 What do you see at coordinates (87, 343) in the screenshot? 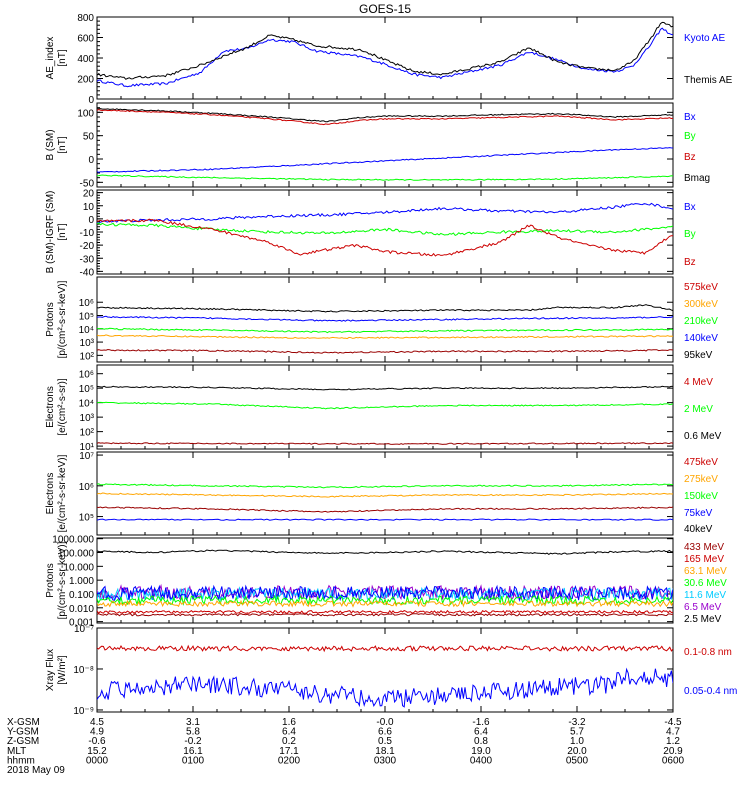
I see `y-tick-label: 10³` at bounding box center [87, 343].